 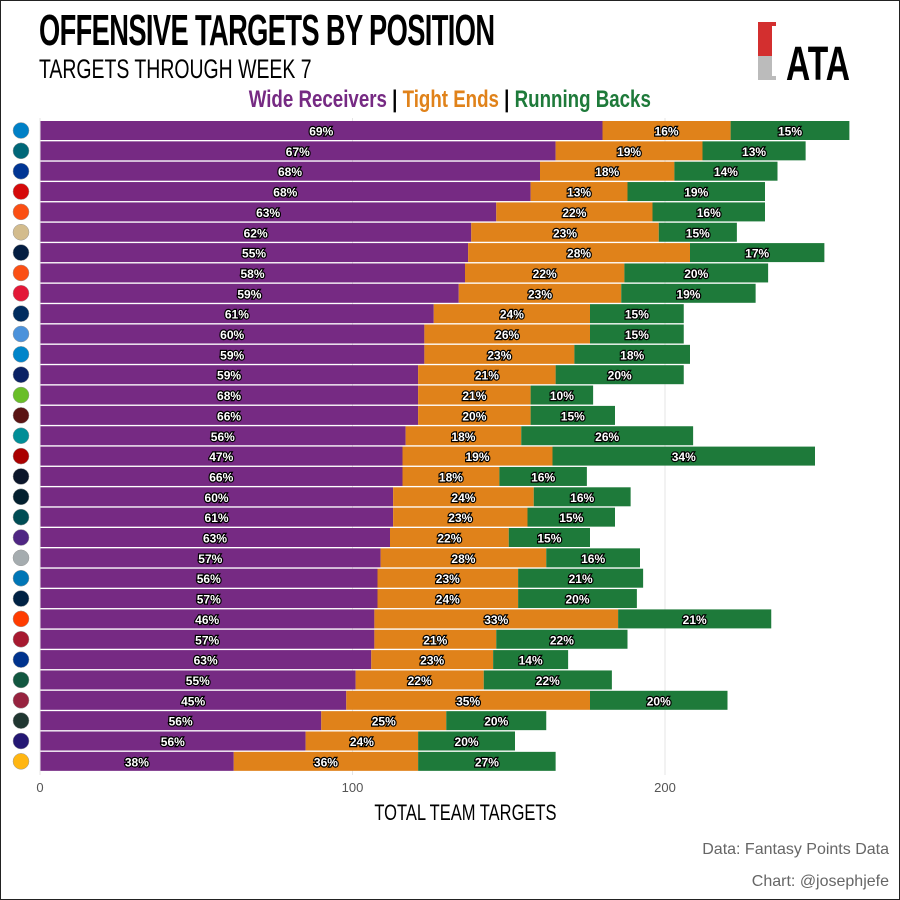 I want to click on bar-label-wr-jax: 67%, so click(x=298, y=152).